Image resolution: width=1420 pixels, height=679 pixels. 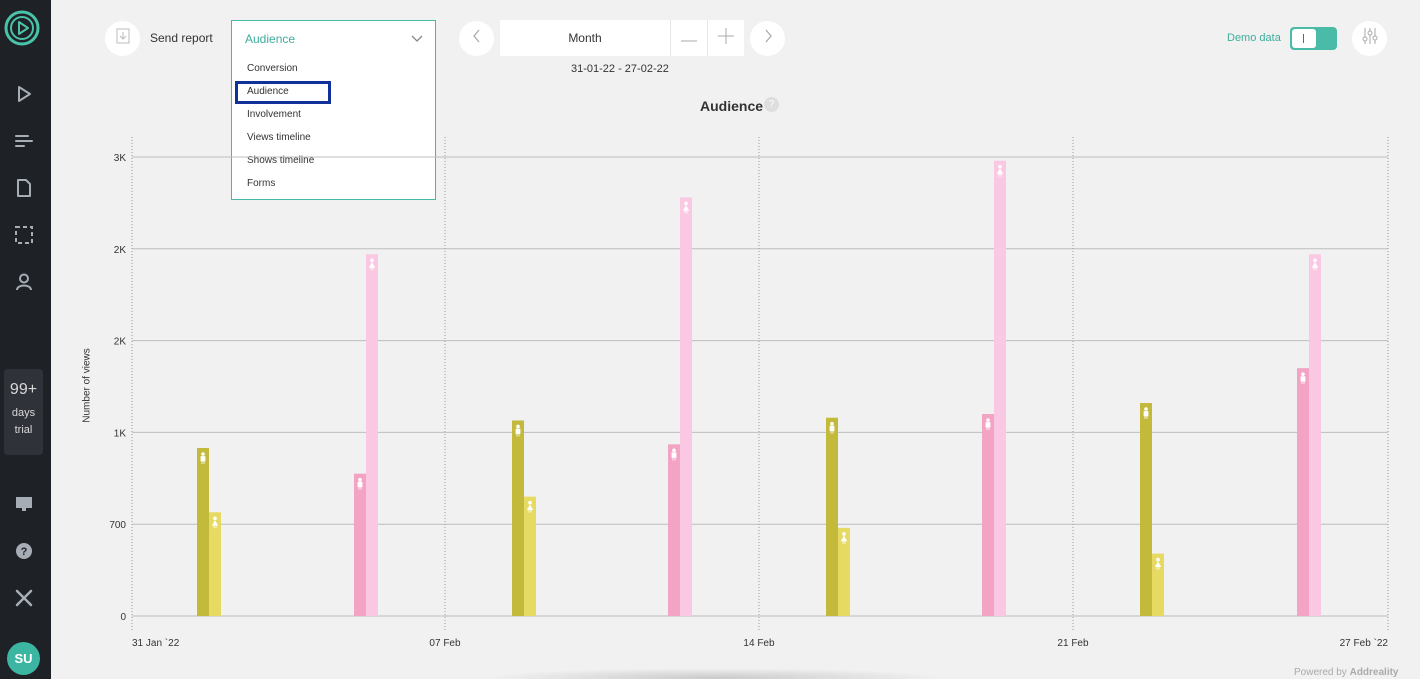 What do you see at coordinates (715, 673) in the screenshot?
I see `bottom-shadow` at bounding box center [715, 673].